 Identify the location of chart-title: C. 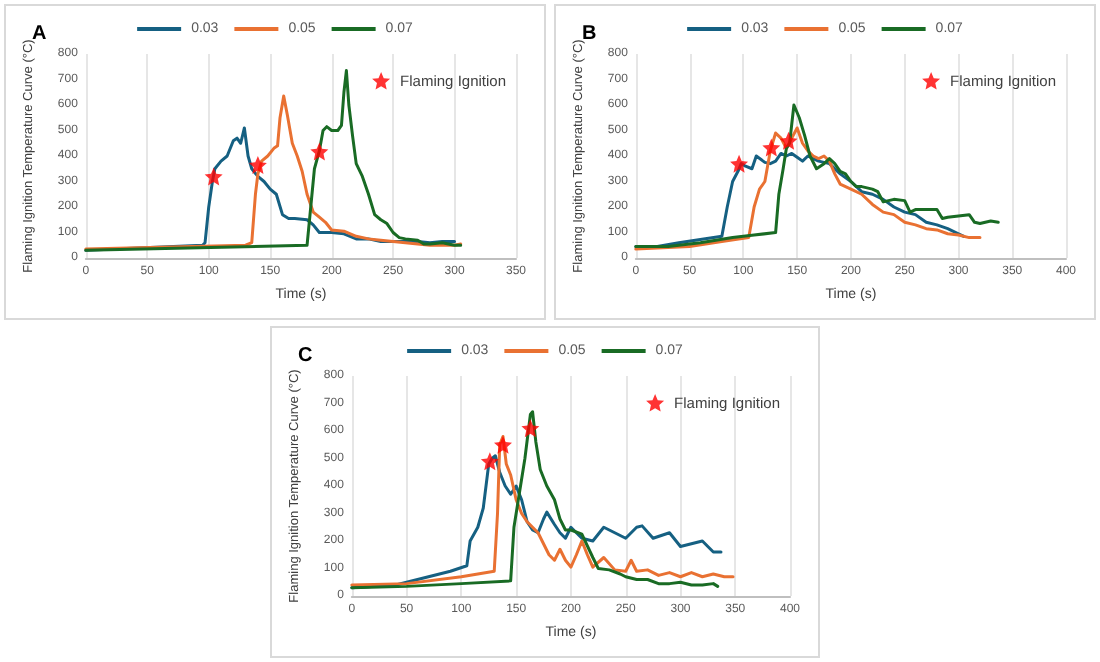
(305, 356).